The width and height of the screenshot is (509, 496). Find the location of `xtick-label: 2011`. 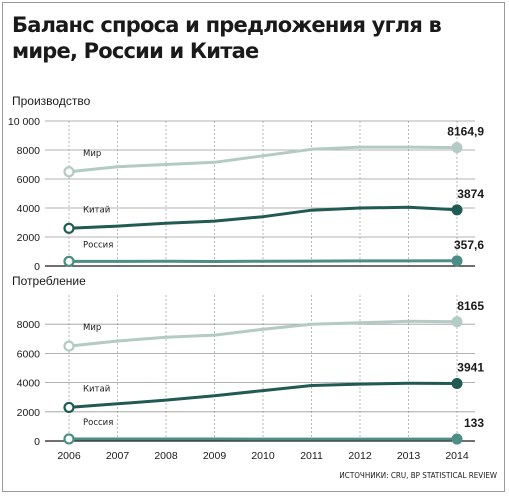

xtick-label: 2011 is located at coordinates (311, 456).